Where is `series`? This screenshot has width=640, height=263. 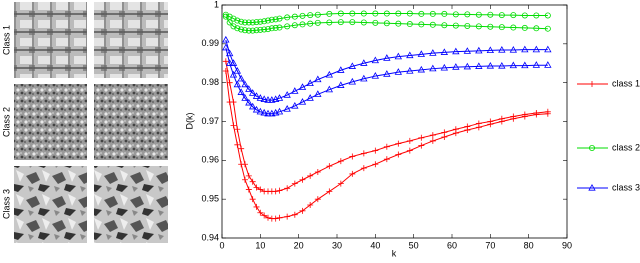
series is located at coordinates (386, 22).